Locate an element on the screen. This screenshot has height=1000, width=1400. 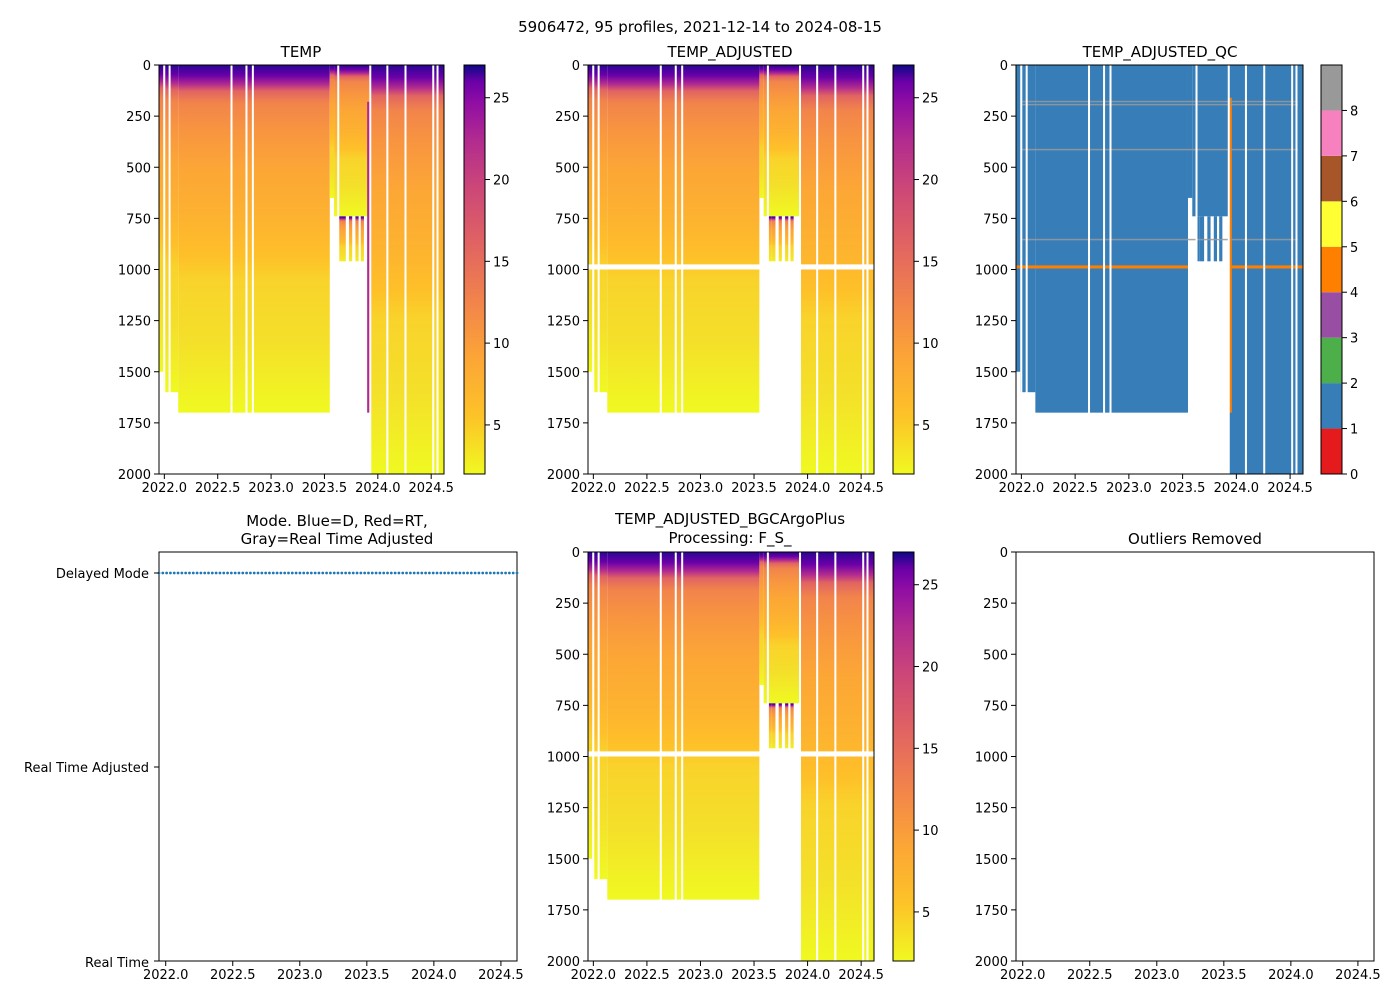
colorbar-tick-label: 20 is located at coordinates (930, 181).